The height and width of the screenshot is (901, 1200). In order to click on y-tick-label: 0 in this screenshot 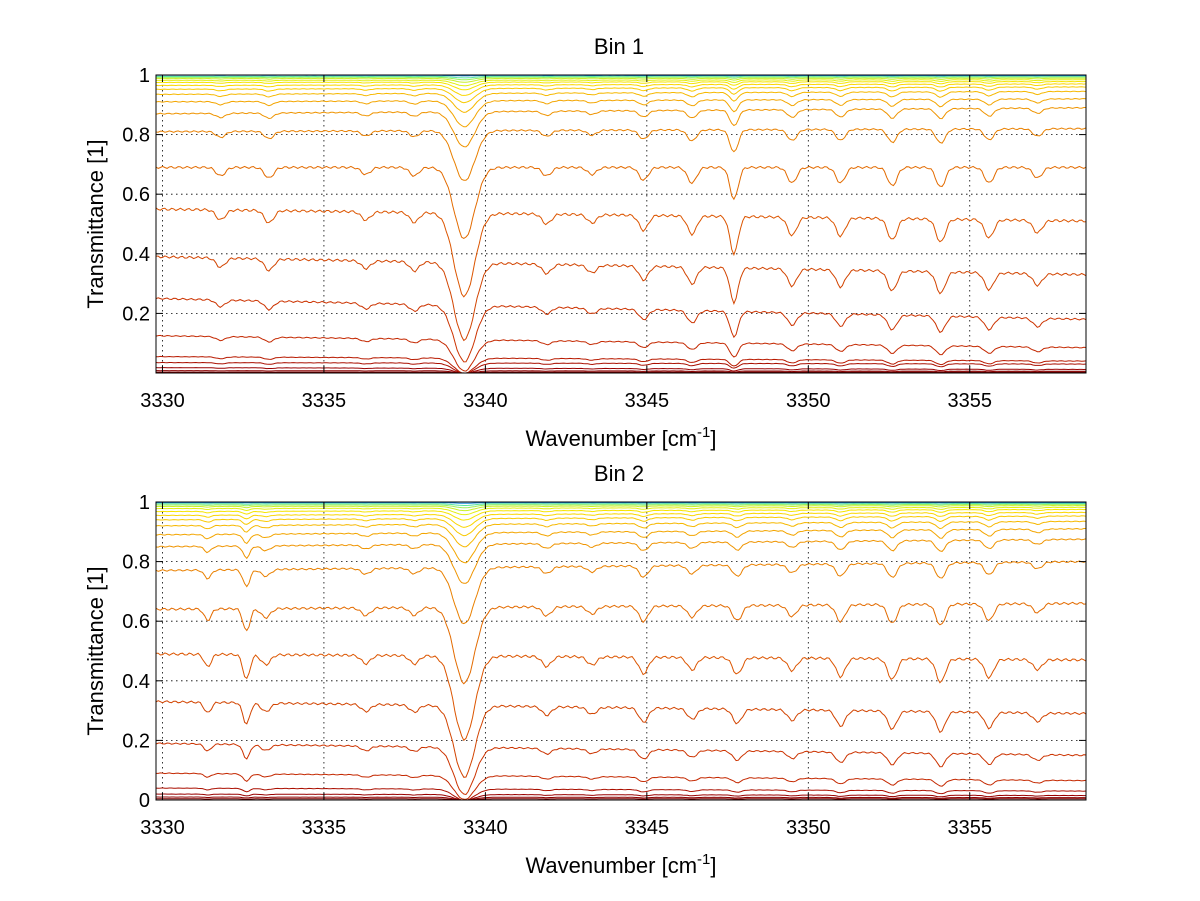, I will do `click(144, 801)`.